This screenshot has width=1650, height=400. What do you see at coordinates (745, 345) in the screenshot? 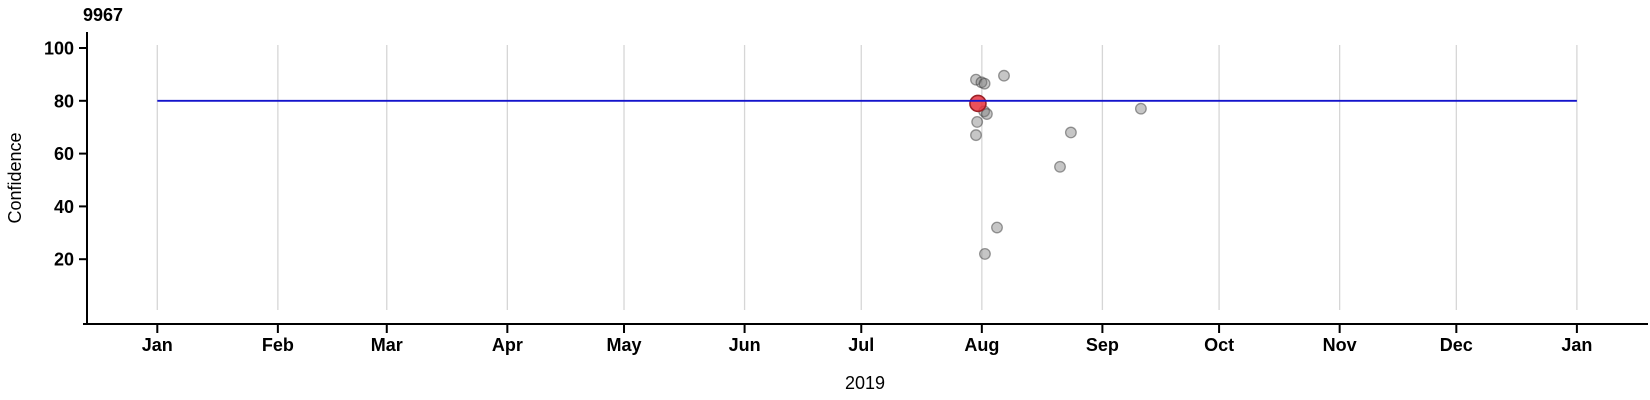
I see `x-tick-label-5: Jun` at bounding box center [745, 345].